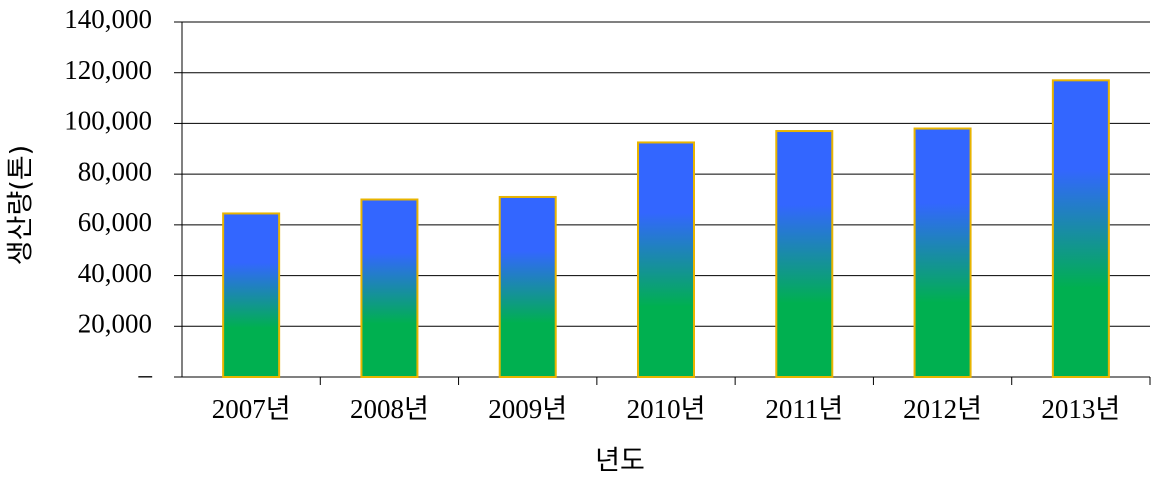 This screenshot has width=1153, height=478. What do you see at coordinates (115, 171) in the screenshot?
I see `y-tick-label: 80,000` at bounding box center [115, 171].